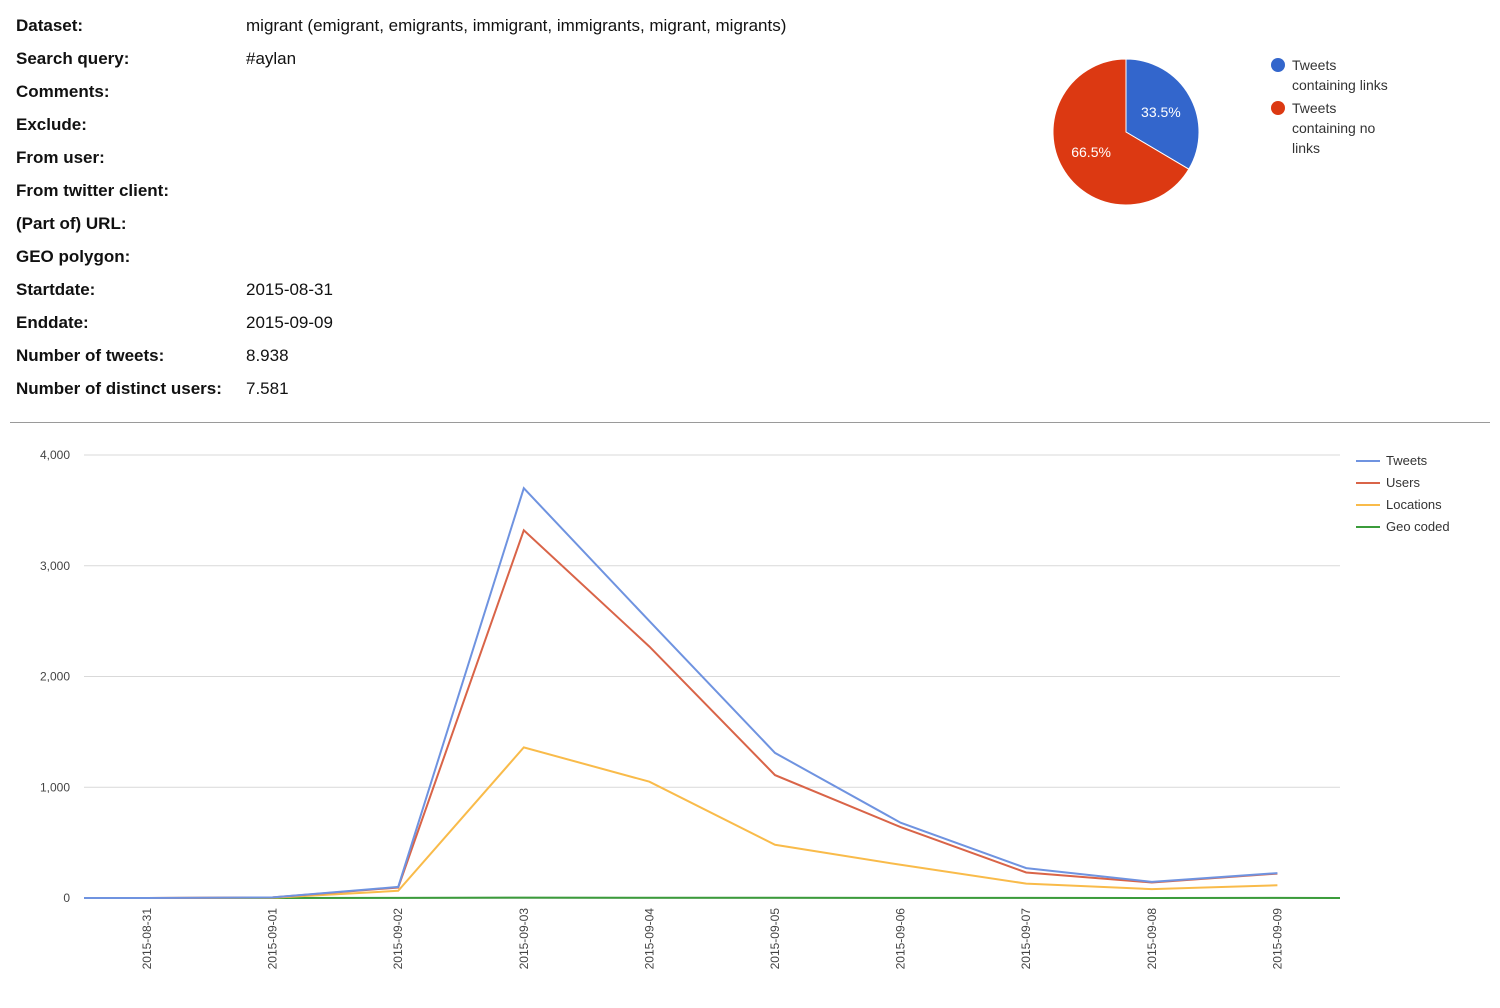 This screenshot has width=1500, height=1008. What do you see at coordinates (516, 197) in the screenshot?
I see `info-row: From twitter client:` at bounding box center [516, 197].